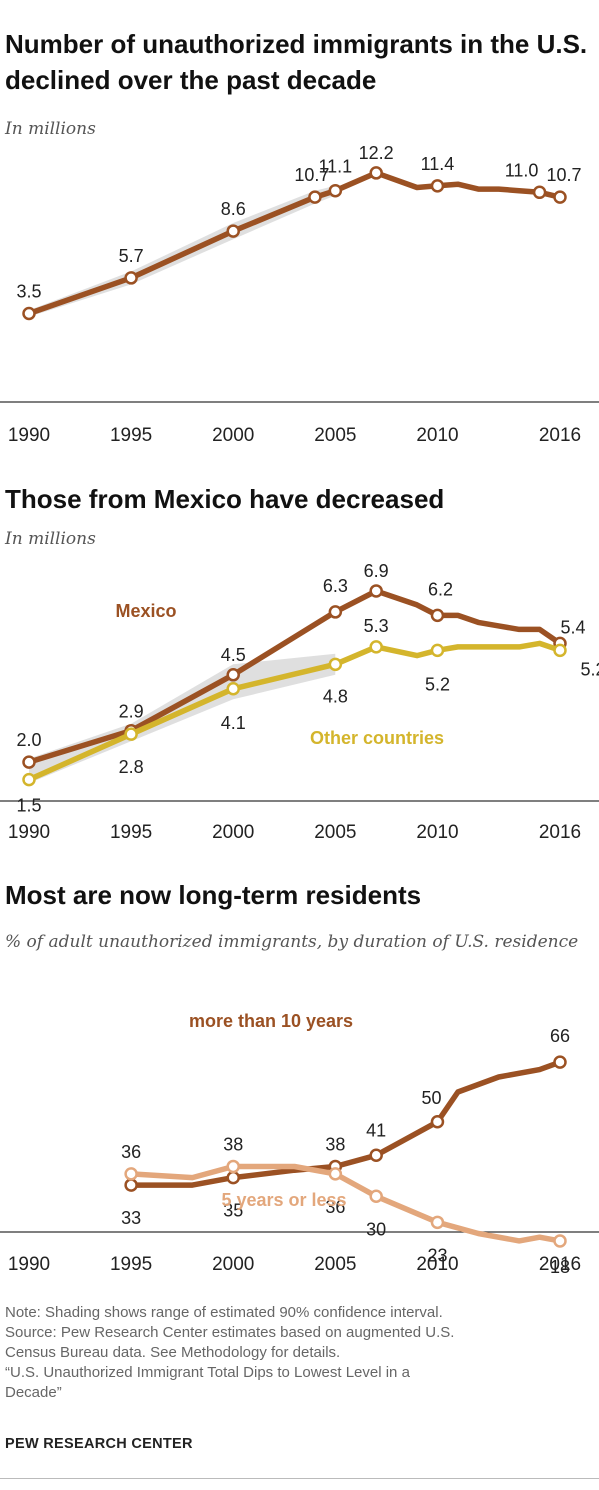 Image resolution: width=599 pixels, height=1490 pixels. What do you see at coordinates (440, 589) in the screenshot?
I see `data-label-mexico: 6.2` at bounding box center [440, 589].